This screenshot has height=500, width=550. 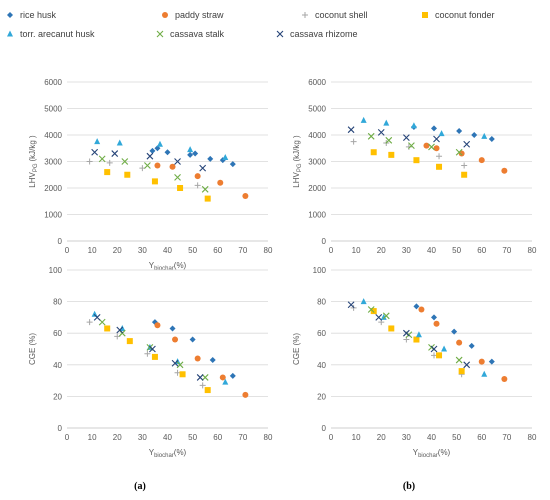 I want to click on x-tick-label-cge-b-40: 40, so click(x=431, y=437).